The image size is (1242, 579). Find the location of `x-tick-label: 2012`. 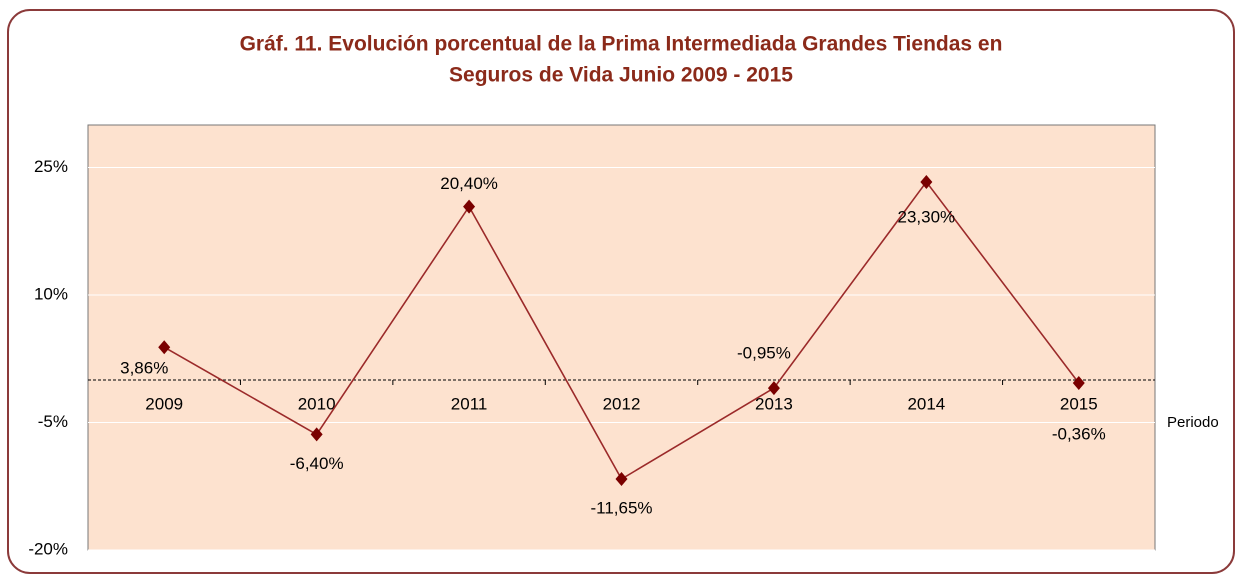

x-tick-label: 2012 is located at coordinates (622, 403).